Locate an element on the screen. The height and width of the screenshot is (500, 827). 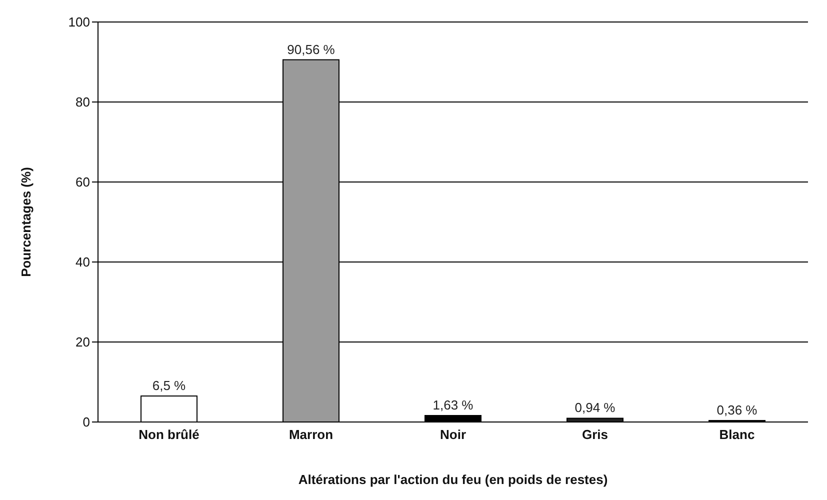
x-tick-label: Gris is located at coordinates (595, 434).